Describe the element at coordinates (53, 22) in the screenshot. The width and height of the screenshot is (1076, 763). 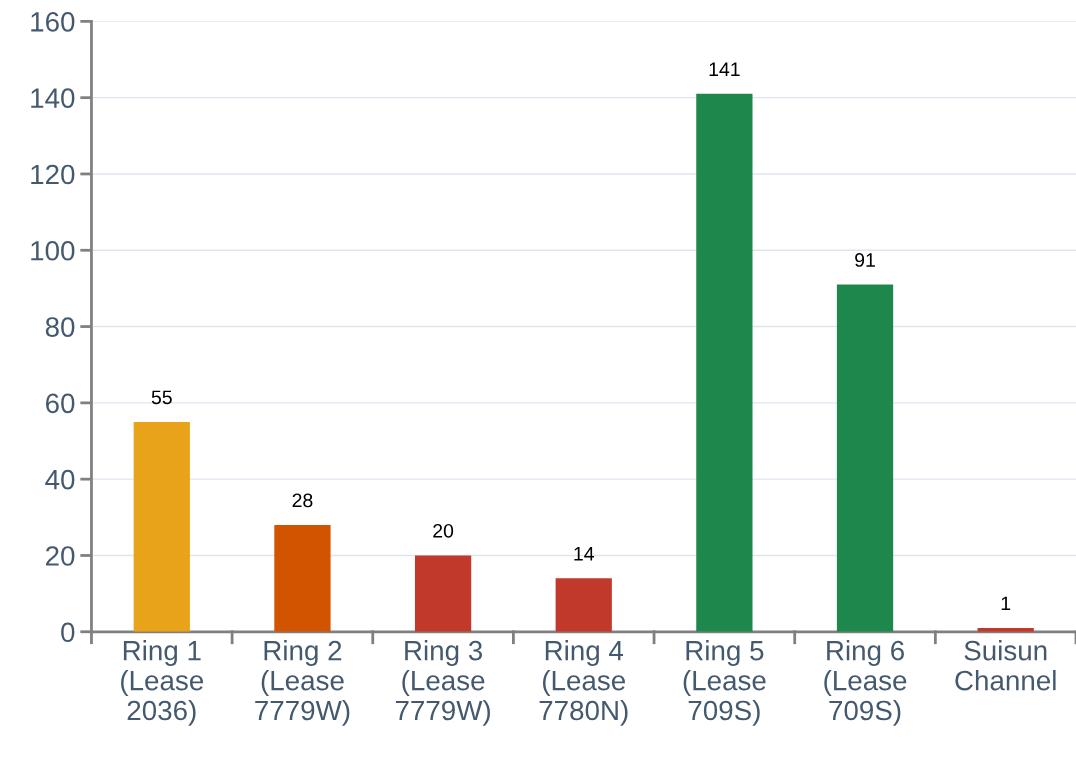
I see `y-tick-label: 160` at that location.